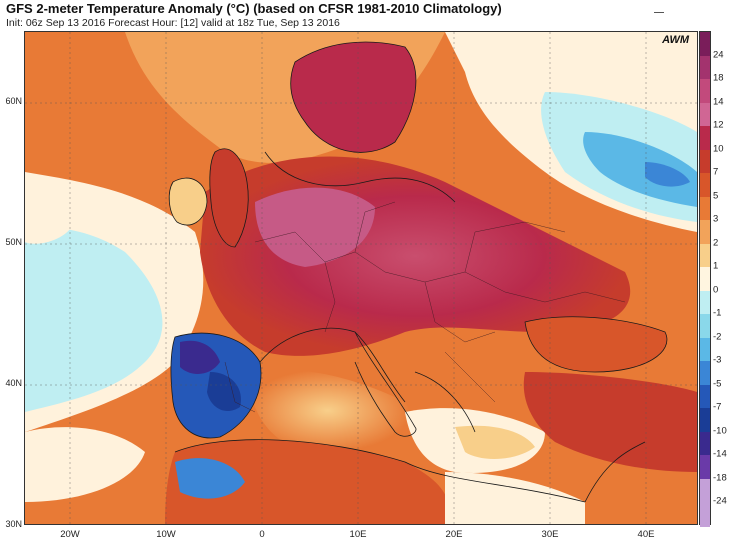  I want to click on color-scale-label: 5, so click(715, 195).